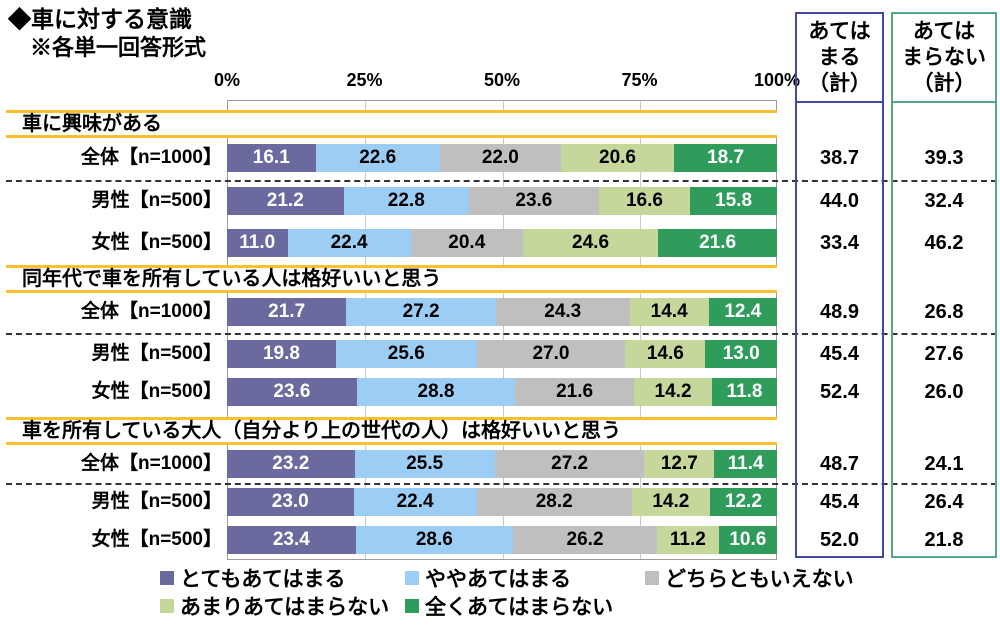 The height and width of the screenshot is (631, 1000). What do you see at coordinates (377, 158) in the screenshot?
I see `bar-segment: 22.6` at bounding box center [377, 158].